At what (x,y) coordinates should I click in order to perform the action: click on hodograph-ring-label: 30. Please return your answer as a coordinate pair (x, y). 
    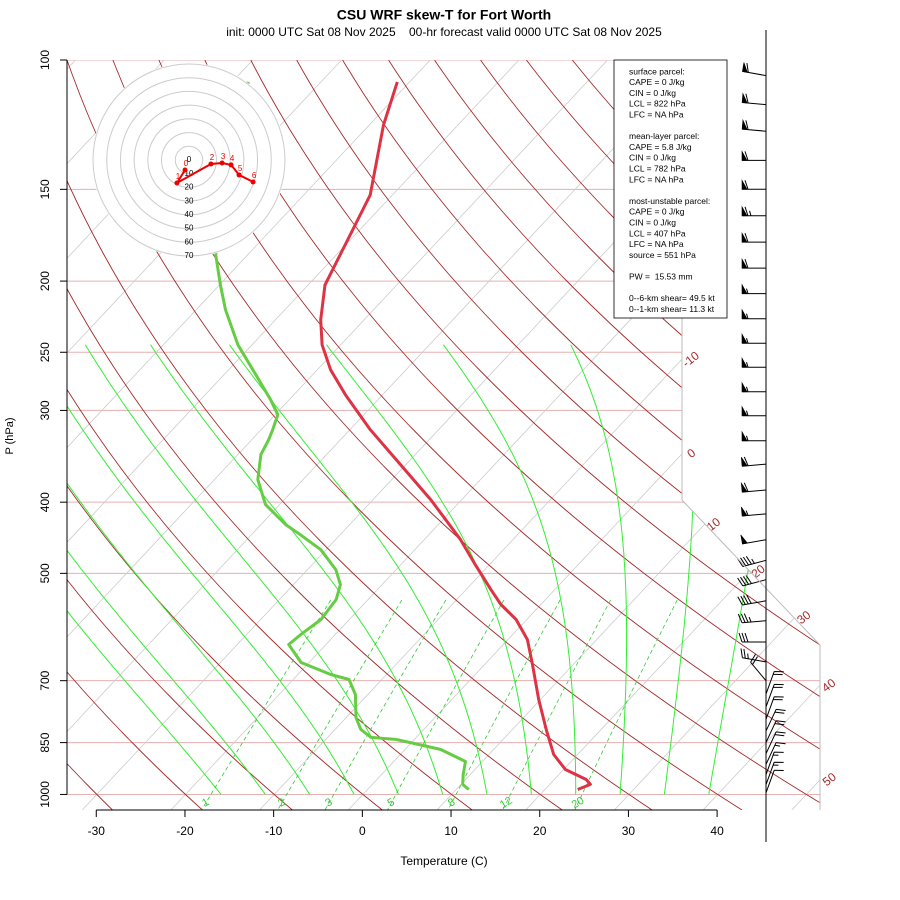
    Looking at the image, I should click on (189, 200).